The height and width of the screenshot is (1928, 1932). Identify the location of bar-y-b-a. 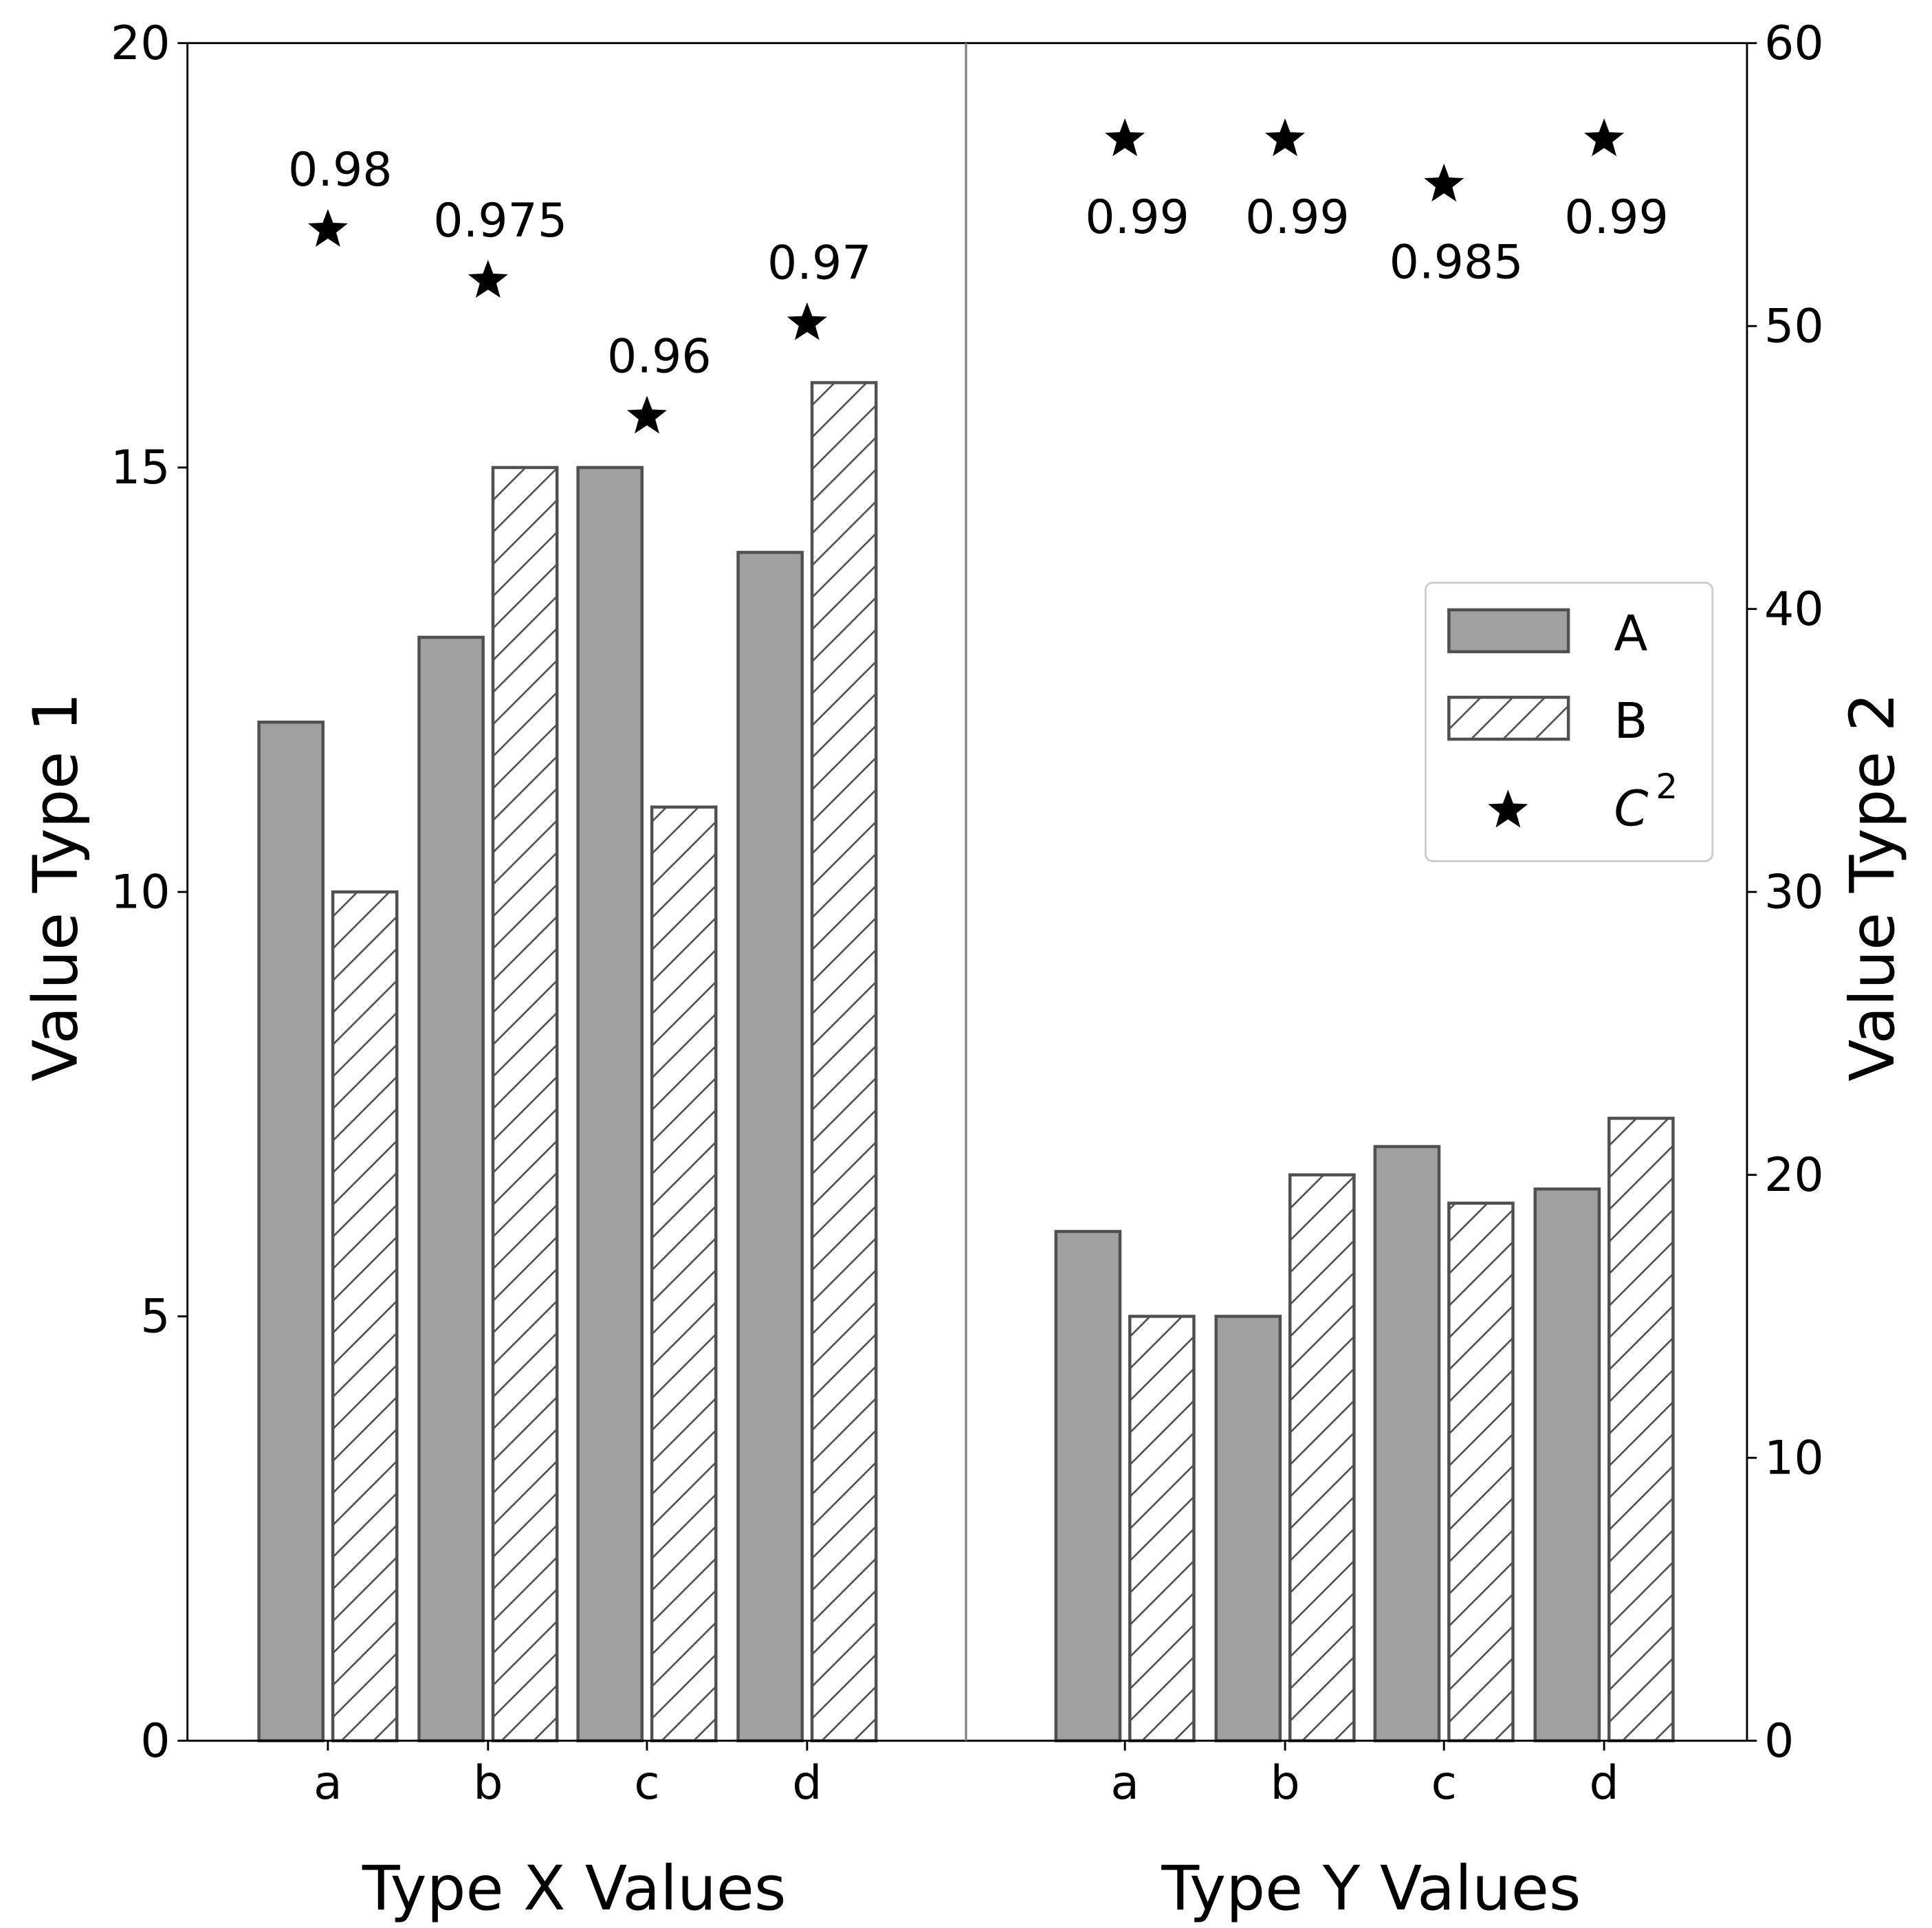
(1162, 1528).